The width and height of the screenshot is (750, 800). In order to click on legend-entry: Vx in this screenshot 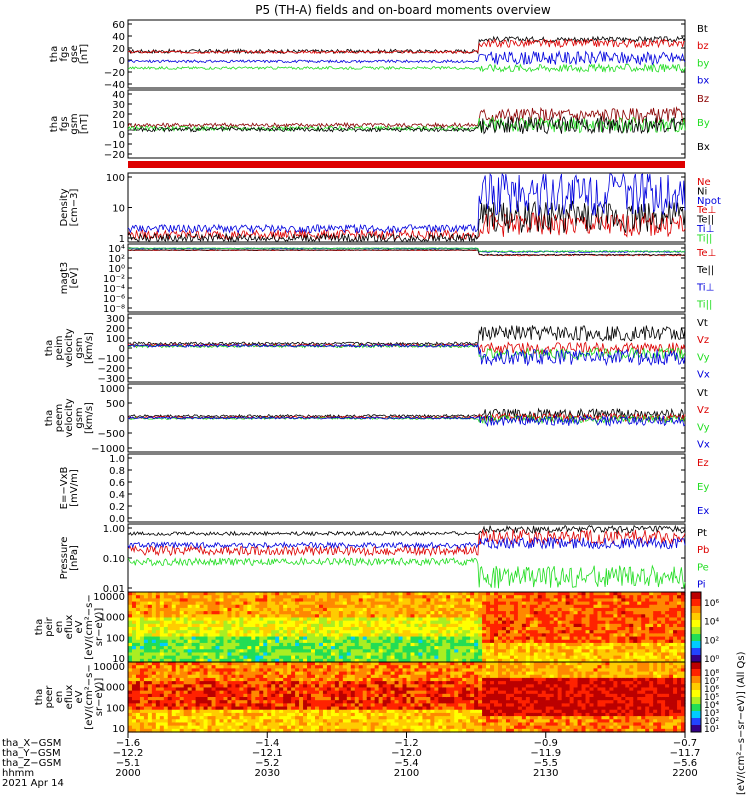, I will do `click(703, 374)`.